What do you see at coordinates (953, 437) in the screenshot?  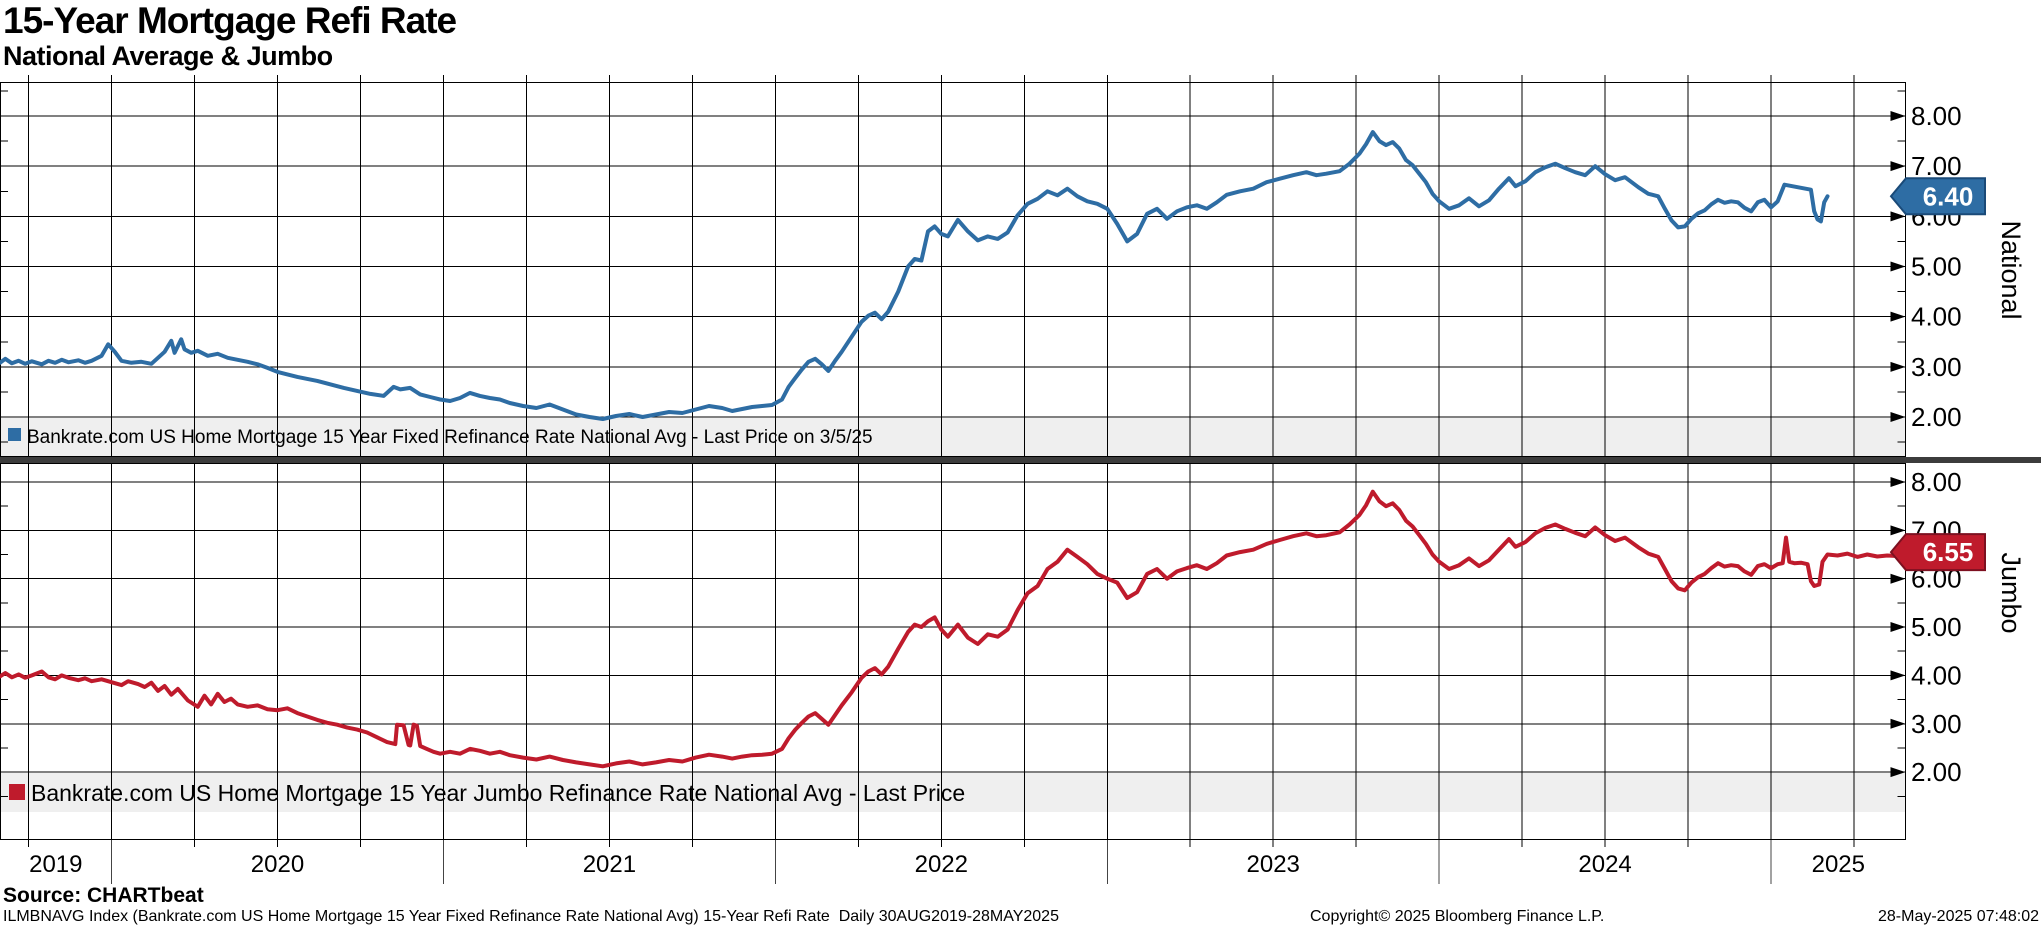 I see `top-legend-strip` at bounding box center [953, 437].